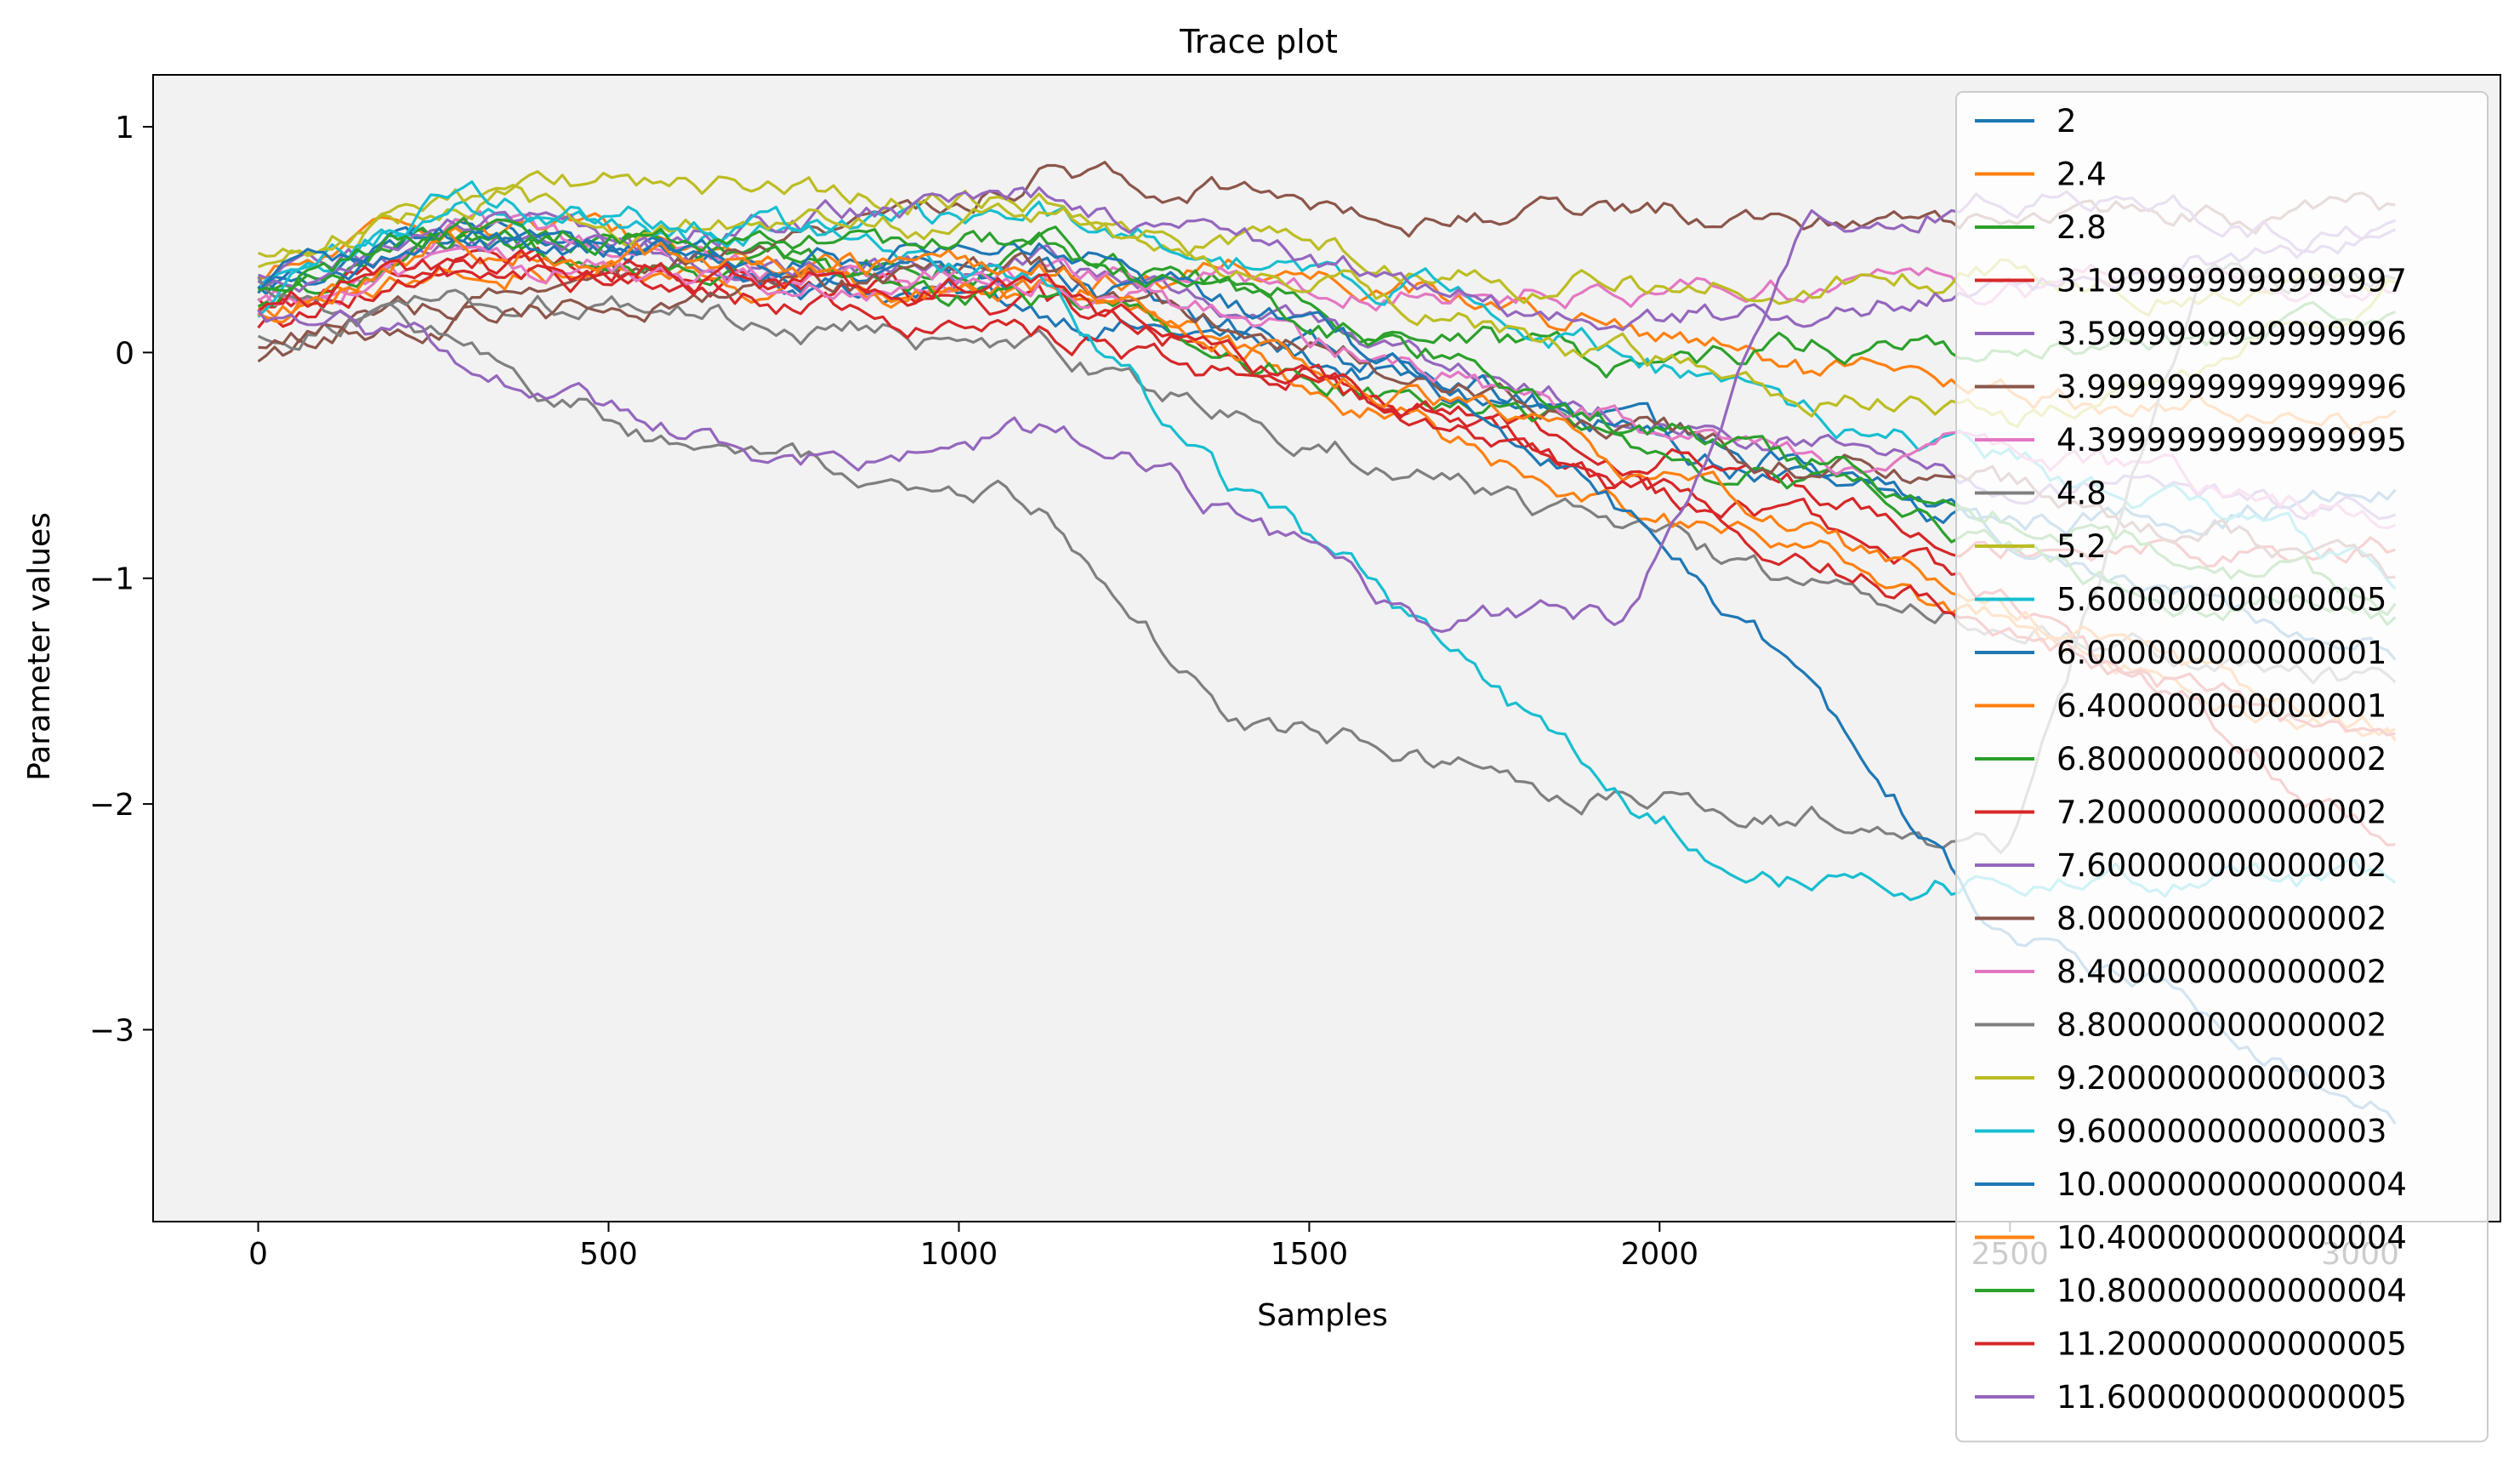 The height and width of the screenshot is (1470, 2520). Describe the element at coordinates (2081, 546) in the screenshot. I see `legend-label: 5.2` at that location.